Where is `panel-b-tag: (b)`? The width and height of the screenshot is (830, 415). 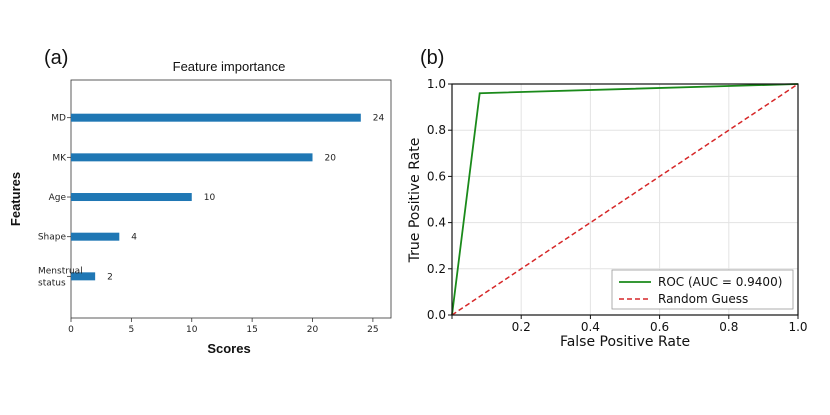 panel-b-tag: (b) is located at coordinates (432, 58).